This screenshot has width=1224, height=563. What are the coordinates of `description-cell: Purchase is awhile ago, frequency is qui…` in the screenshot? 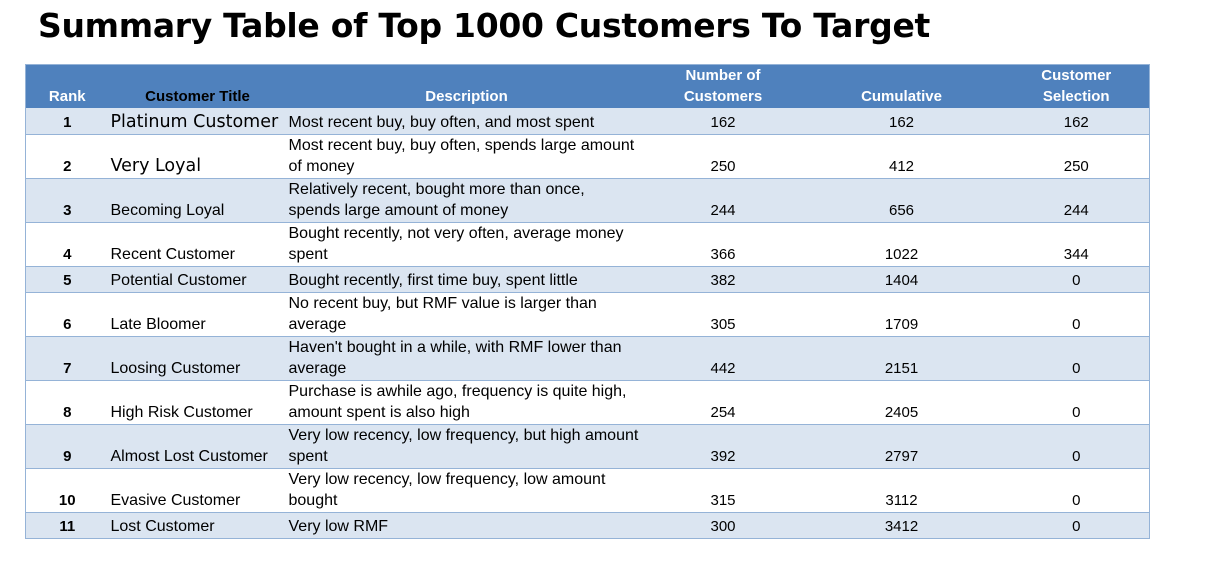 It's located at (466, 402).